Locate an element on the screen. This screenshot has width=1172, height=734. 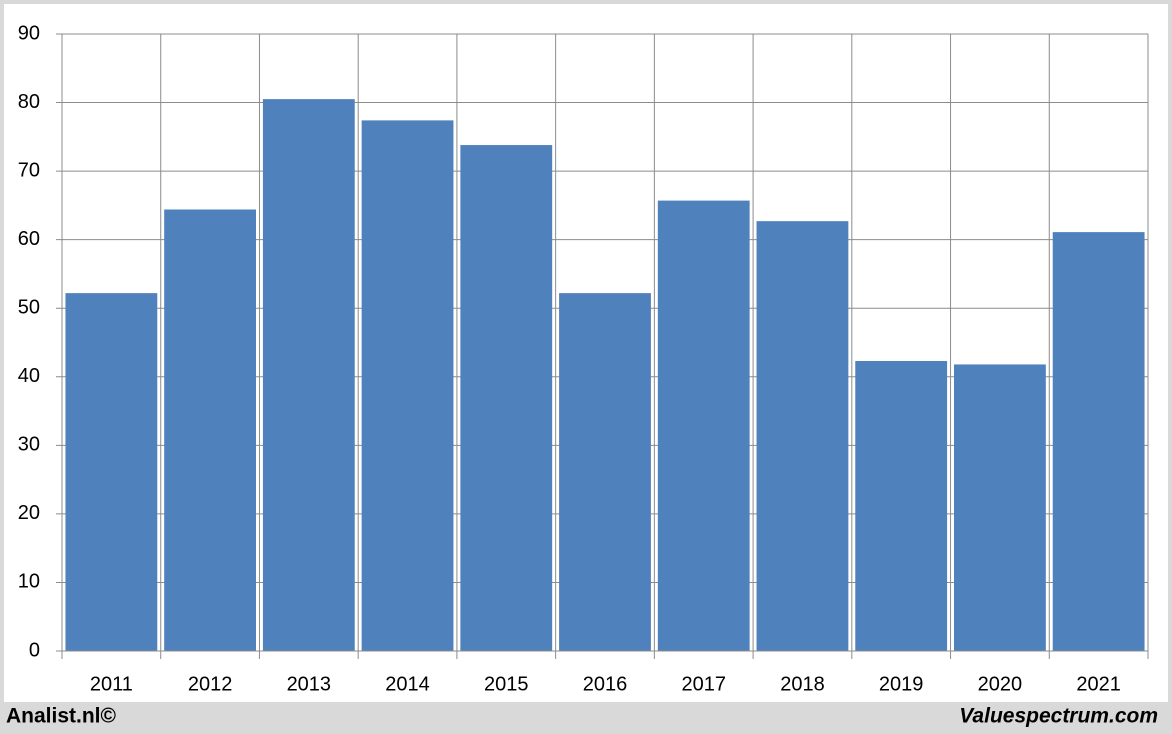
x-tick-label: 2017 is located at coordinates (703, 684).